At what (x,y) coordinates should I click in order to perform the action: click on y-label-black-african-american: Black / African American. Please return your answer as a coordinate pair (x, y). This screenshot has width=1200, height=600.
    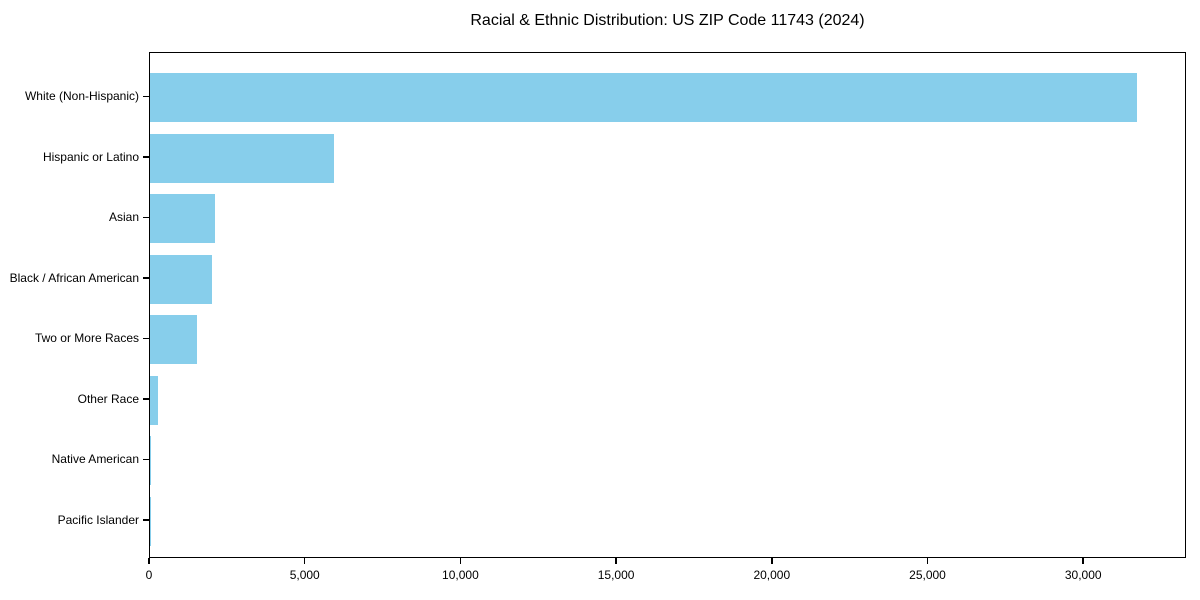
    Looking at the image, I should click on (74, 277).